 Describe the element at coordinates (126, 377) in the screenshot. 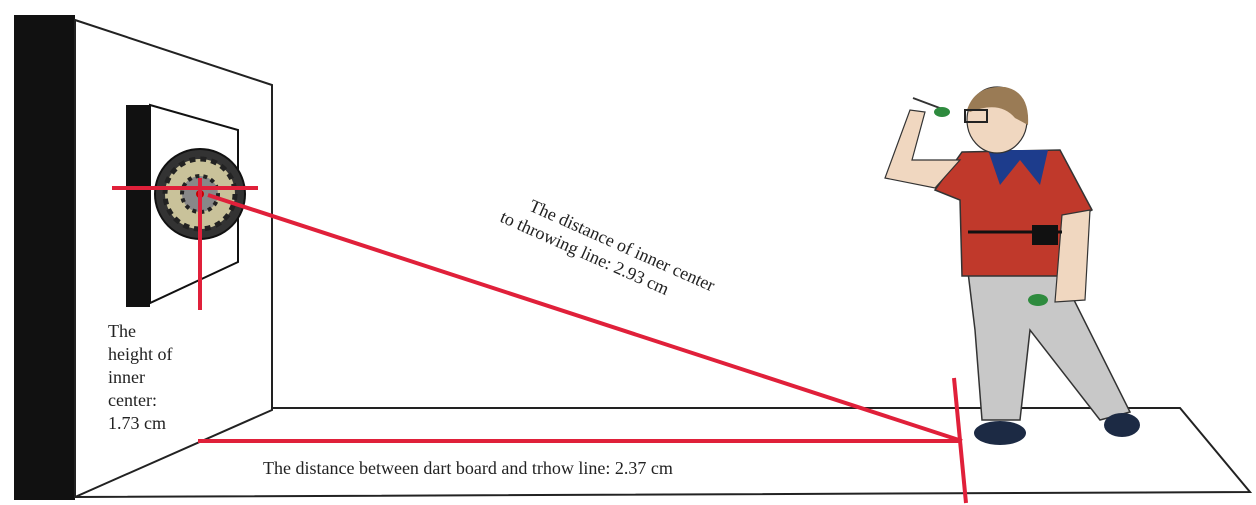

I see `height-label-line: inner` at that location.